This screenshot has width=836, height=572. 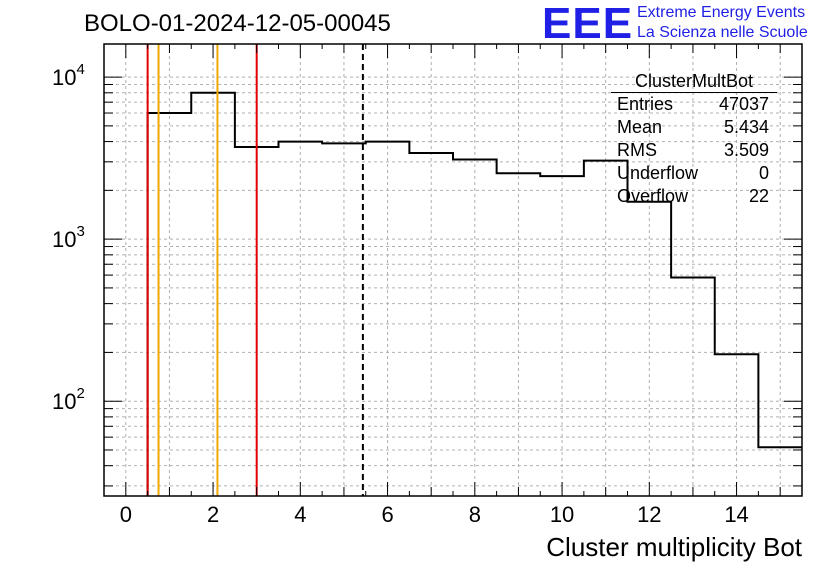 What do you see at coordinates (743, 104) in the screenshot?
I see `stats-value: 47037` at bounding box center [743, 104].